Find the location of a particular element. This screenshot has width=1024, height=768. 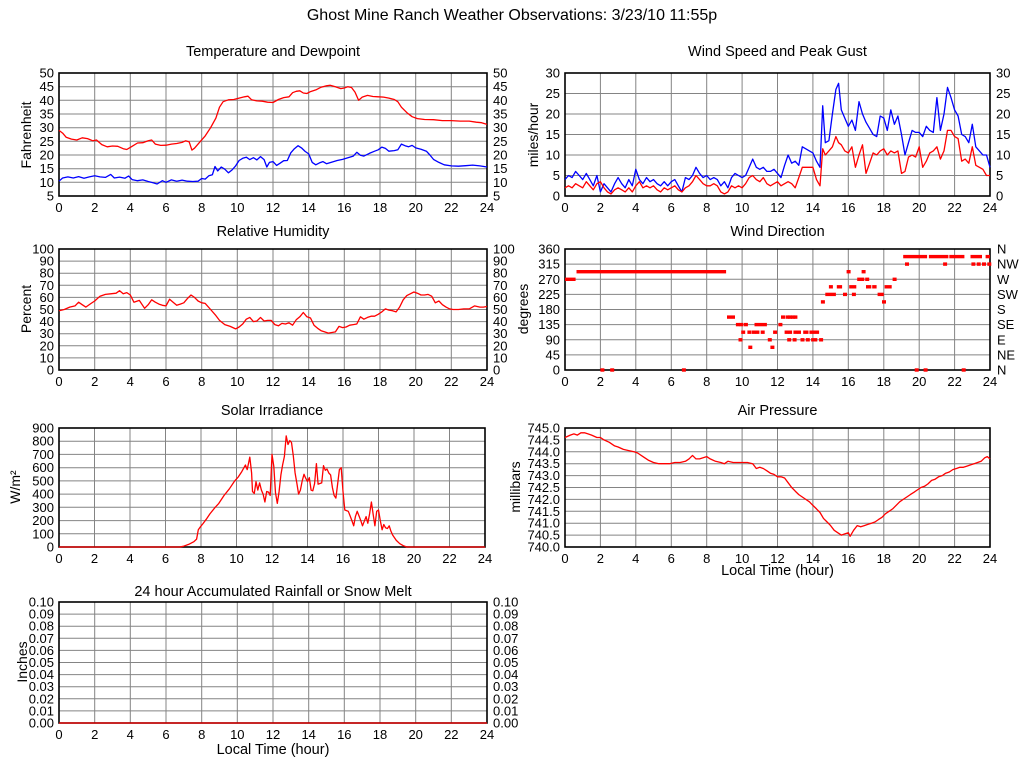

y-tick-label: 0.05 is located at coordinates (505, 662).